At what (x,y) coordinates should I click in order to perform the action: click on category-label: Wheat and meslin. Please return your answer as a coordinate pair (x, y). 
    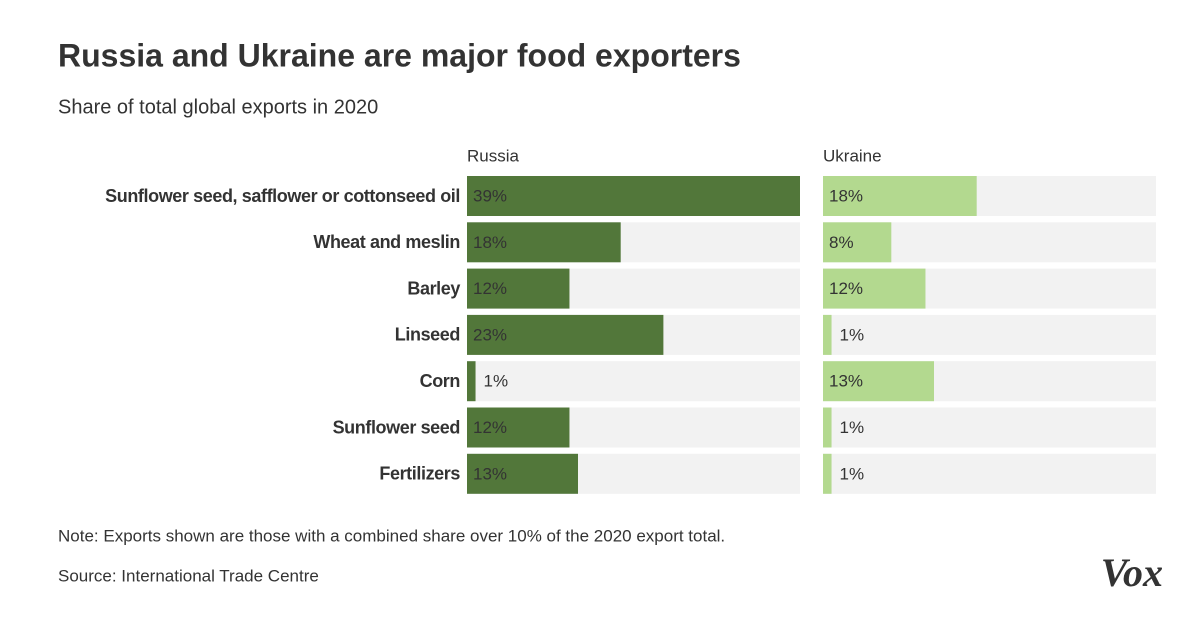
    Looking at the image, I should click on (386, 242).